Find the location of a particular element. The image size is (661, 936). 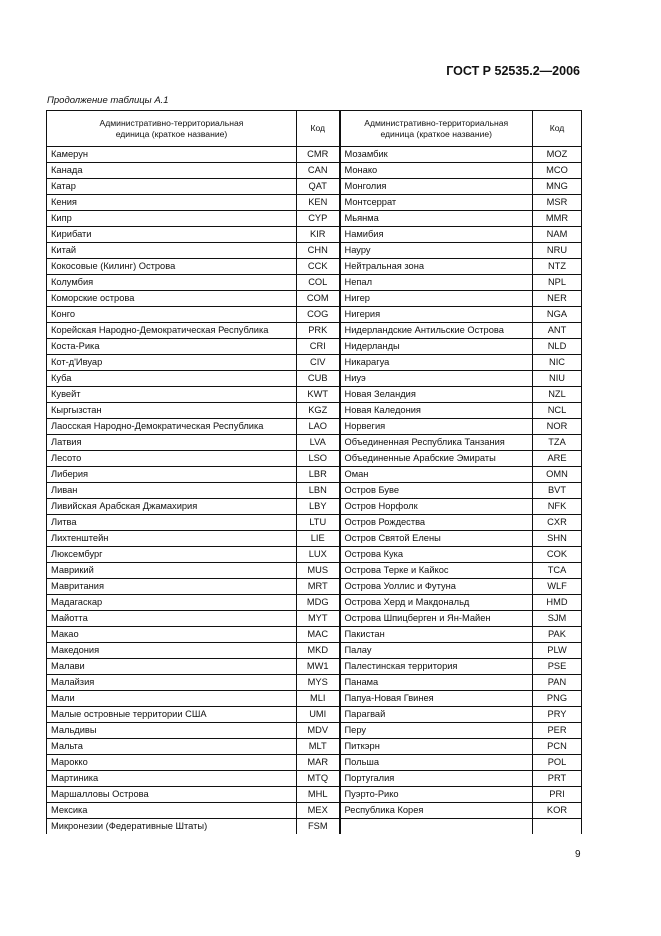

table-row: Коста-Рика CRI Нидерланды NLD is located at coordinates (314, 346).